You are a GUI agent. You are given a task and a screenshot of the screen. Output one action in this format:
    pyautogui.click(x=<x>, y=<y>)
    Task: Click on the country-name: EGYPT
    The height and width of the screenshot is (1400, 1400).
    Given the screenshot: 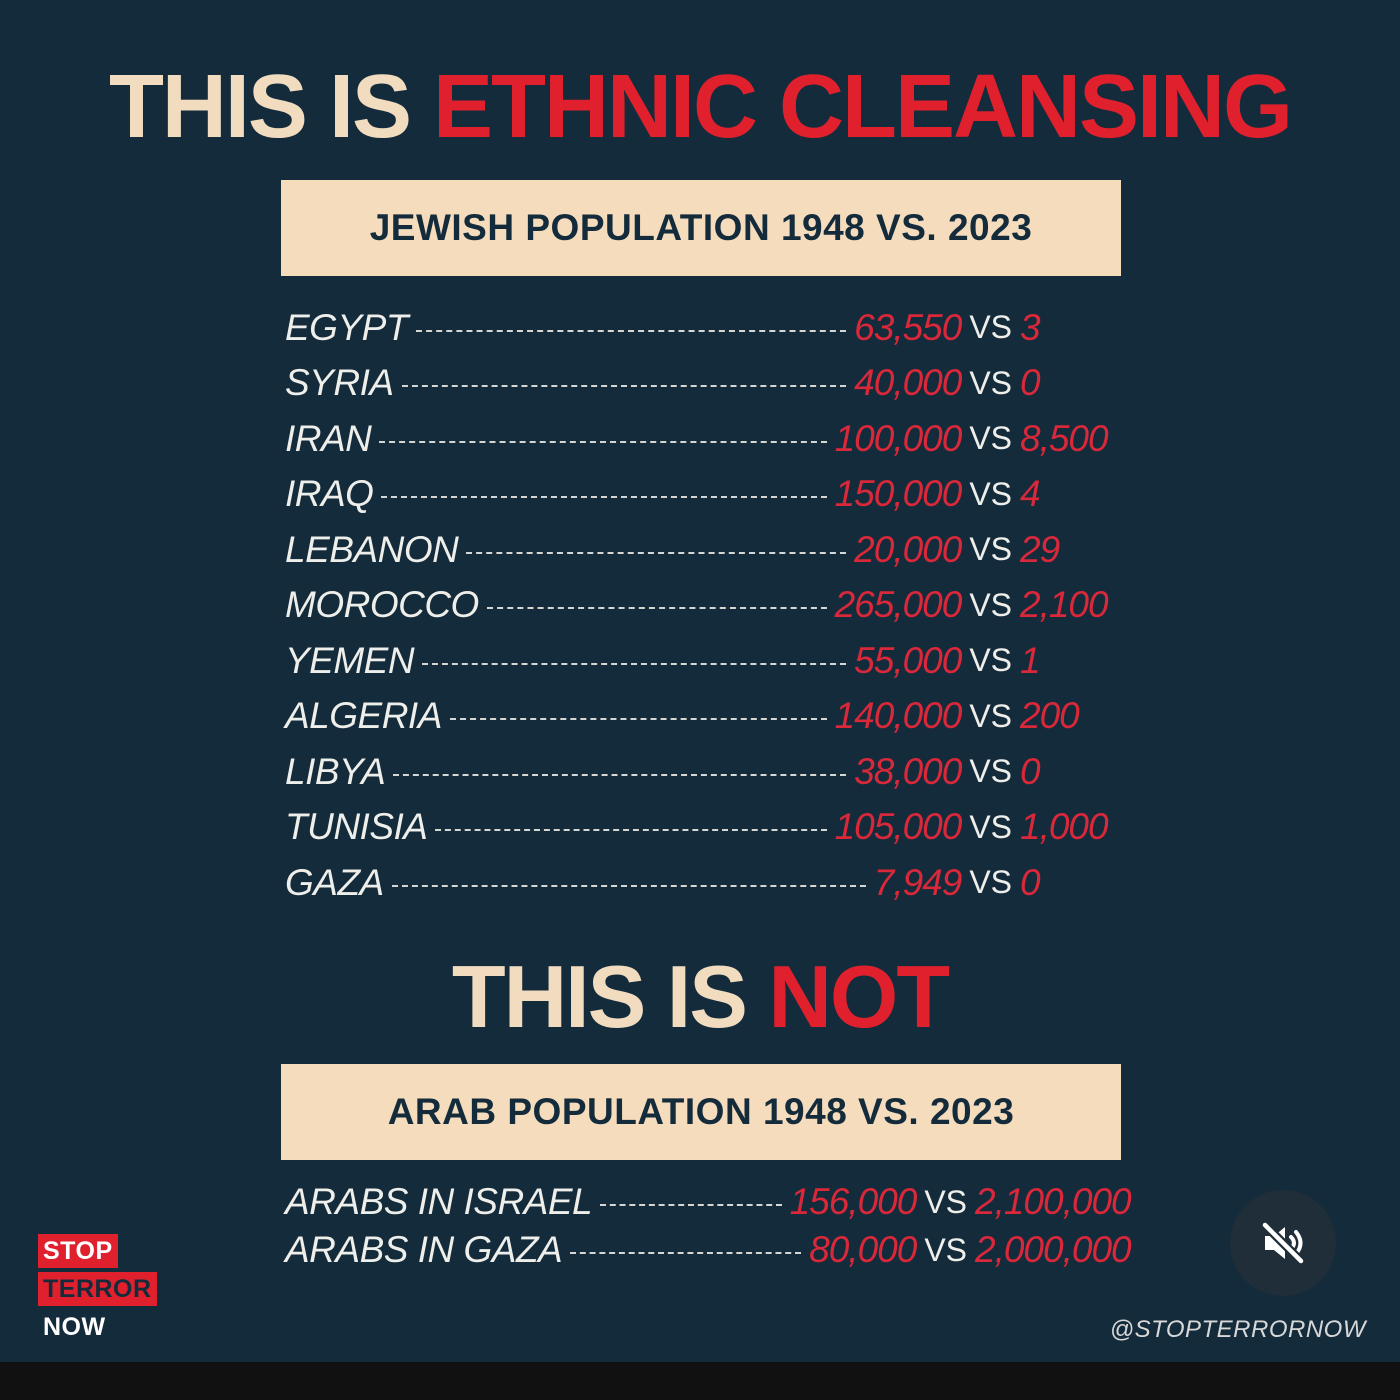 What is the action you would take?
    pyautogui.click(x=346, y=327)
    